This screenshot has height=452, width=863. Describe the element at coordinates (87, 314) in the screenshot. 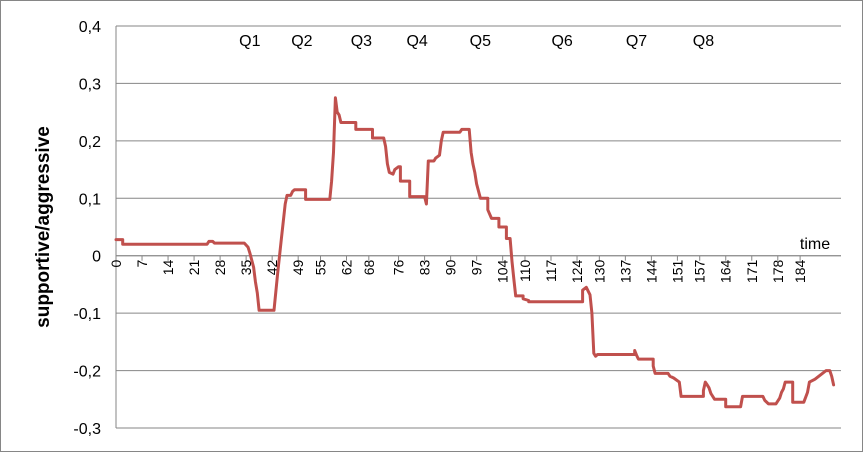

I see `y-tick-label: -0,1` at that location.